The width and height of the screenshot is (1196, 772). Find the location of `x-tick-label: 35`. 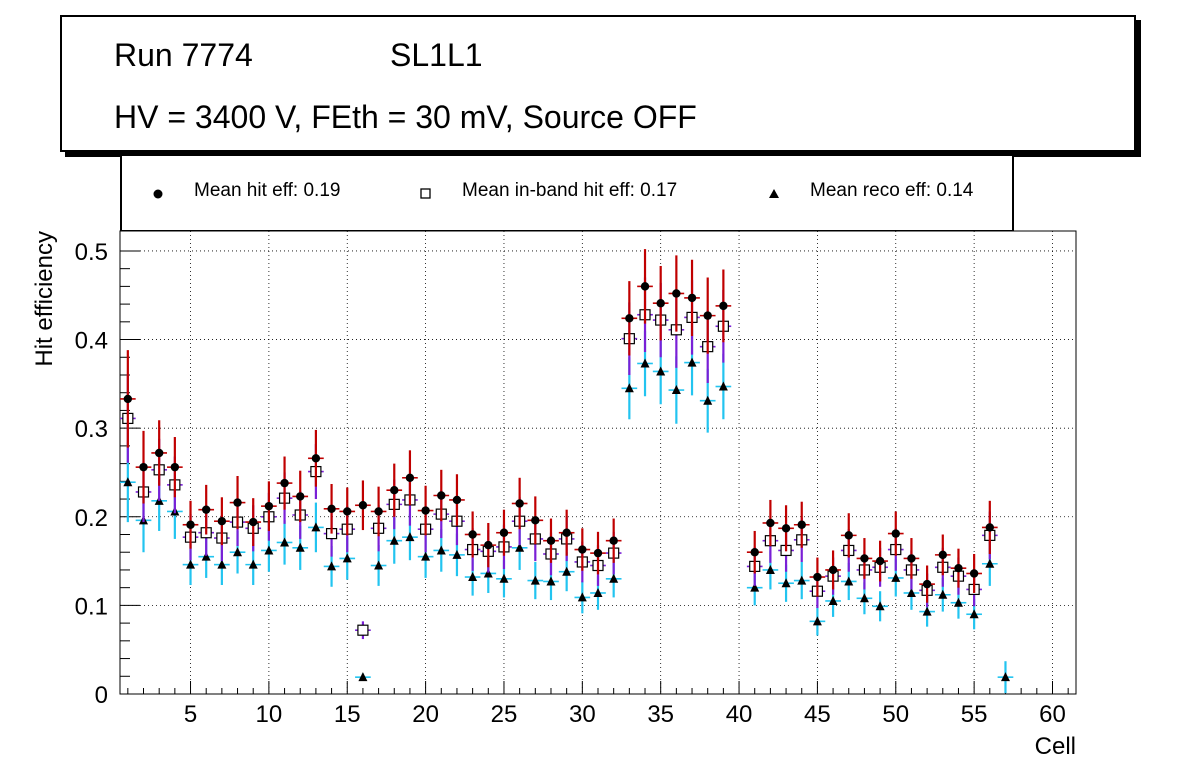

x-tick-label: 35 is located at coordinates (660, 714).